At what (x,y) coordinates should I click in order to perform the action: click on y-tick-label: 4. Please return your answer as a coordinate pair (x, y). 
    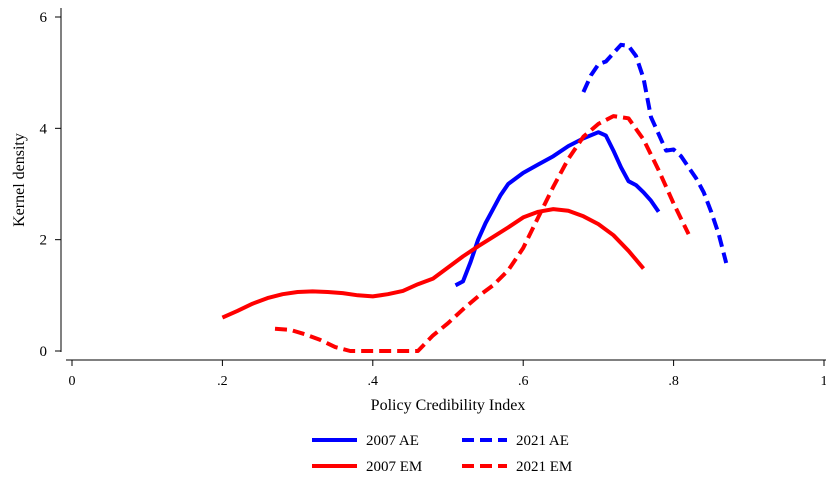
    Looking at the image, I should click on (44, 129).